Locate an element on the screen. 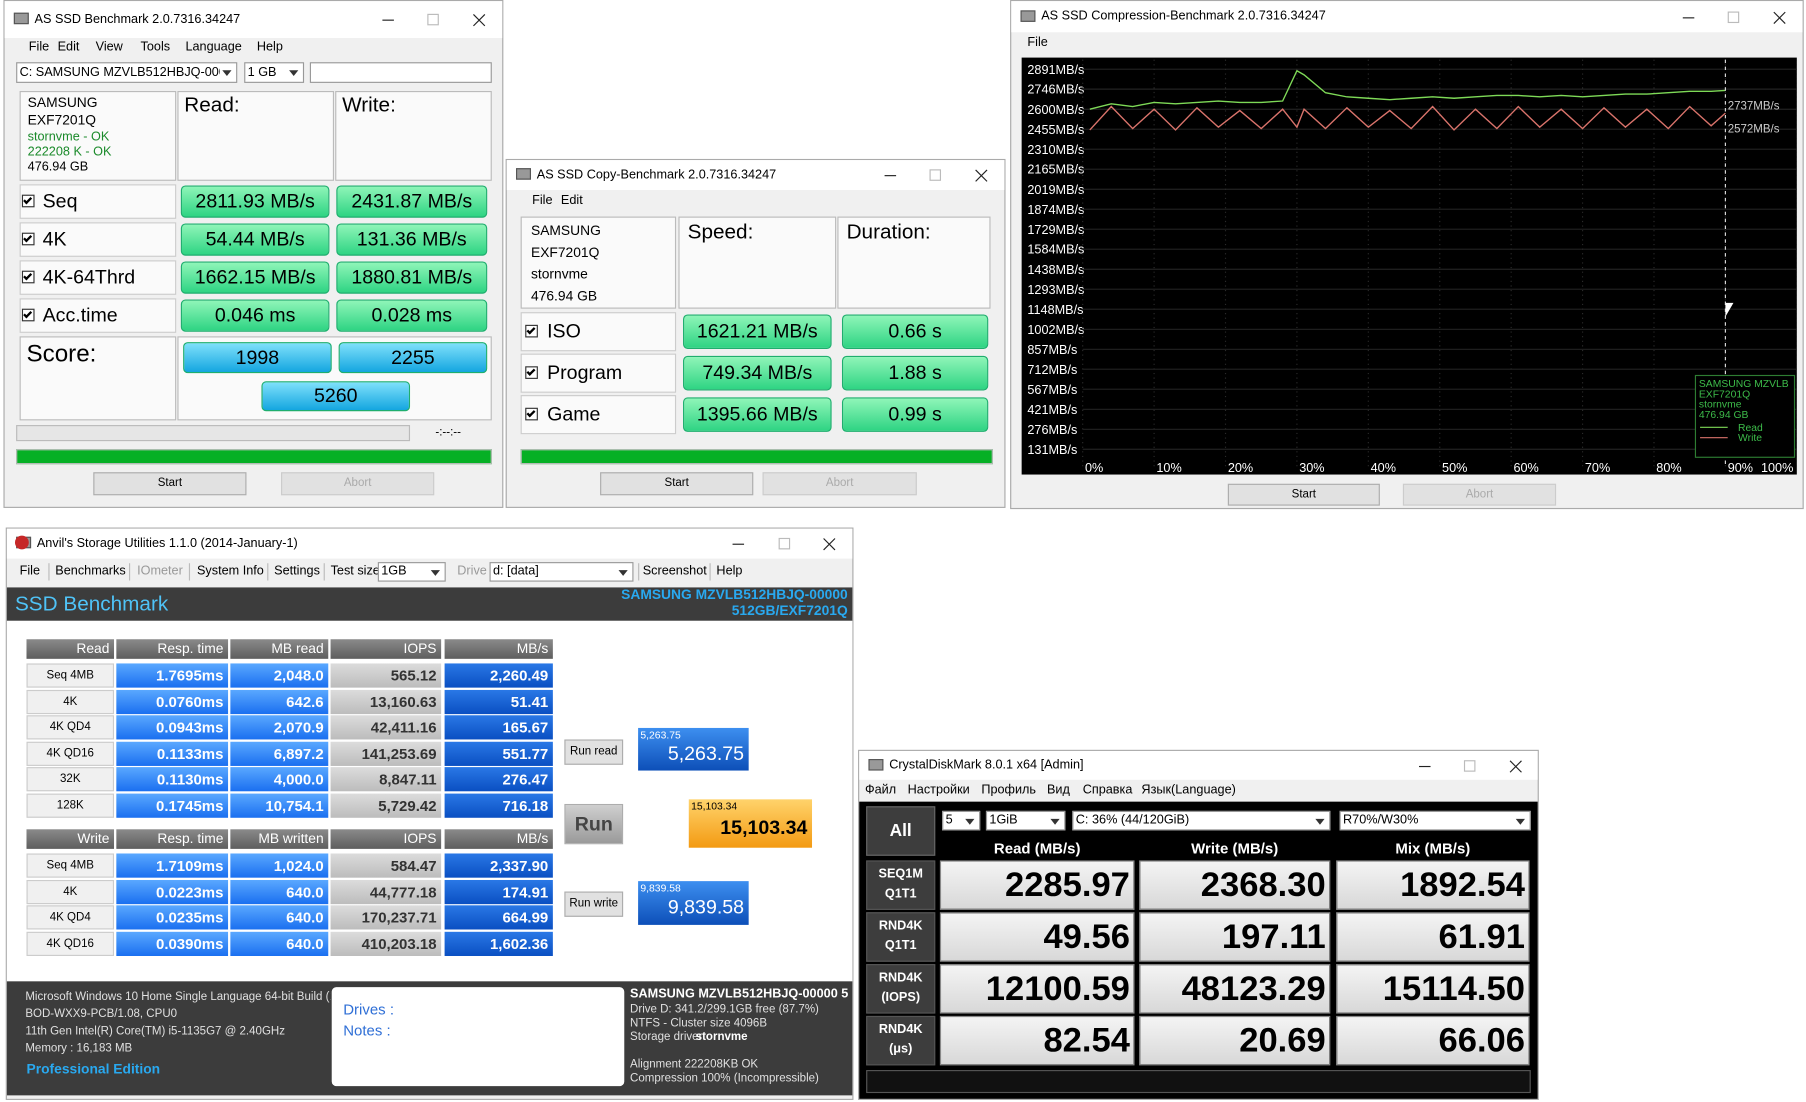 This screenshot has height=1102, width=1806. all-label: All is located at coordinates (900, 831).